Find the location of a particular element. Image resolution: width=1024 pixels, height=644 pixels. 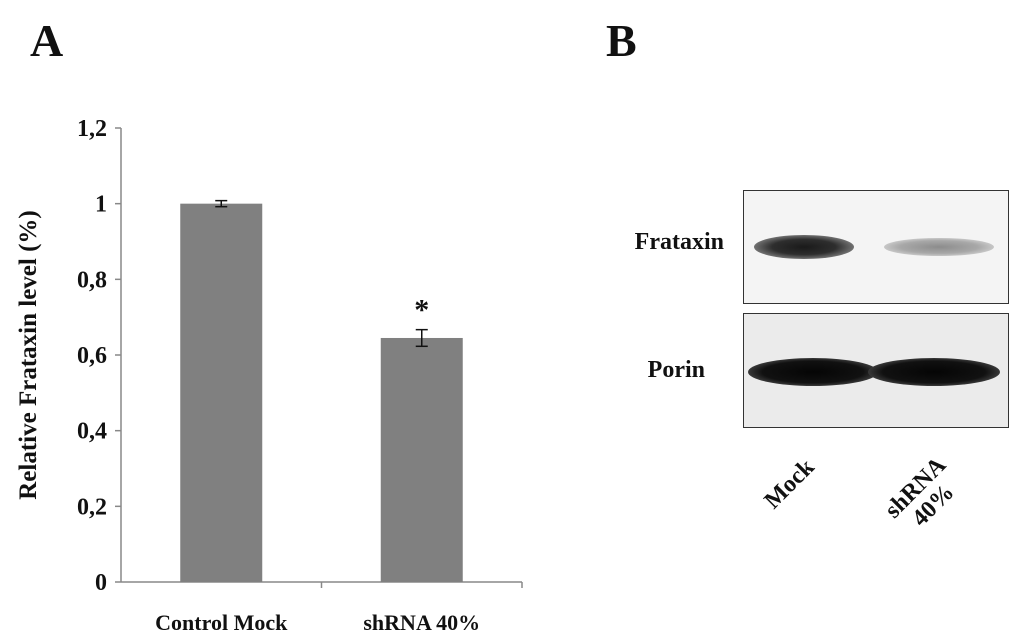

y-tick-label: 0,6 is located at coordinates (92, 356).